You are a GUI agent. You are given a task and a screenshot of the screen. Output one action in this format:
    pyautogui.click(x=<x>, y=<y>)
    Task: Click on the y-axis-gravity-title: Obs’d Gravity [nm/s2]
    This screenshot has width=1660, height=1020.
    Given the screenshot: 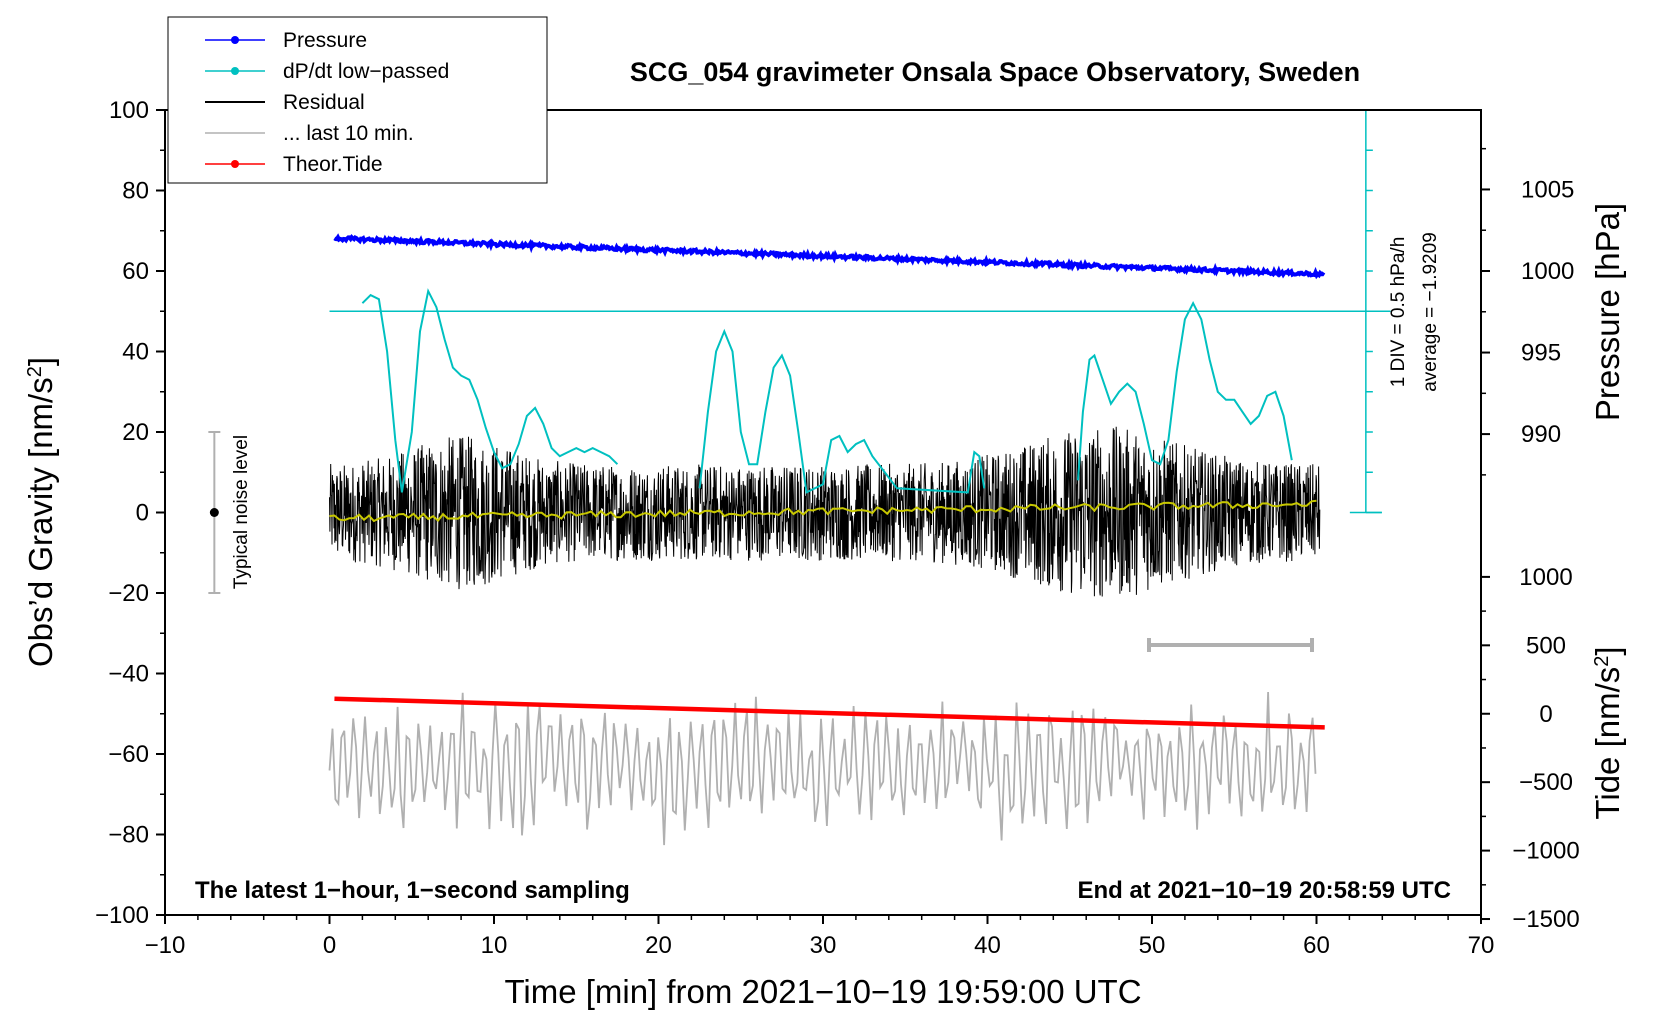 What is the action you would take?
    pyautogui.click(x=40, y=512)
    